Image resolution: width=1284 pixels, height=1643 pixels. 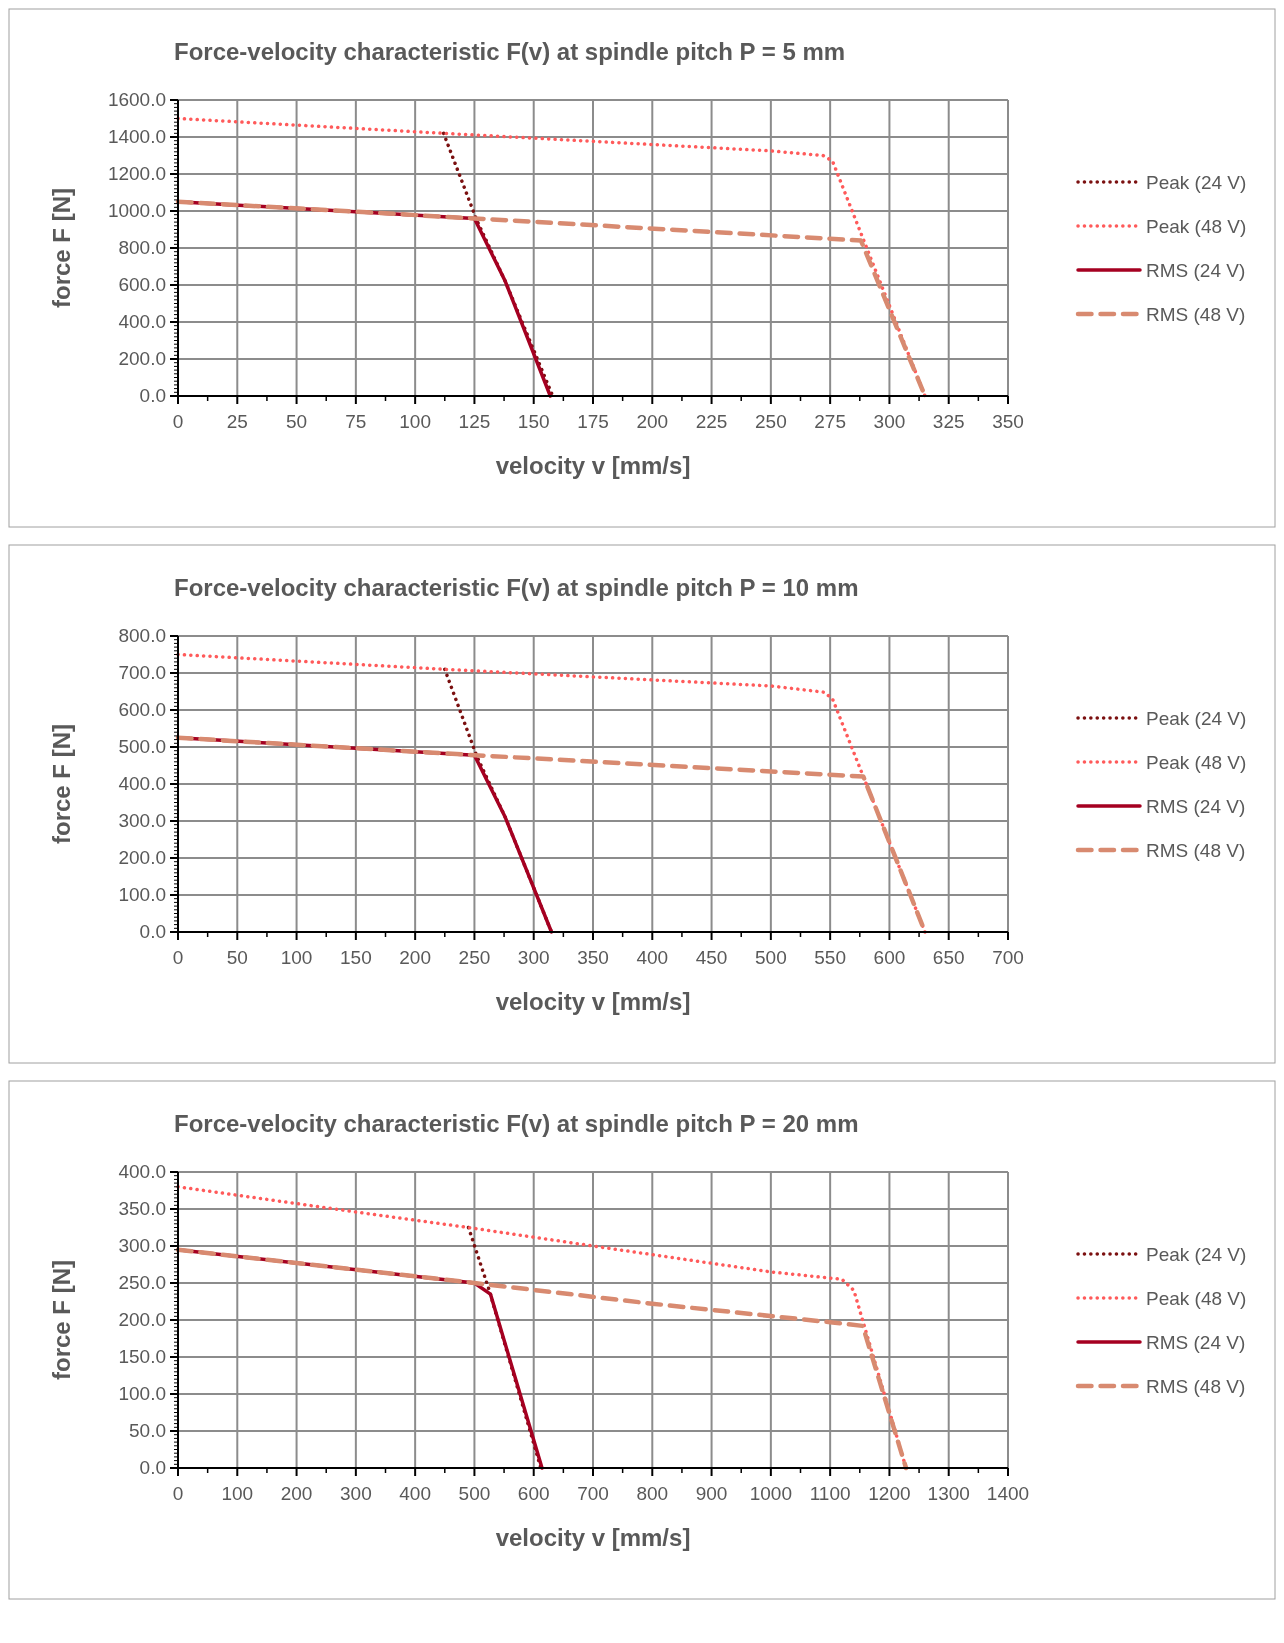 I want to click on y-tick-label: 150.0, so click(x=142, y=1356).